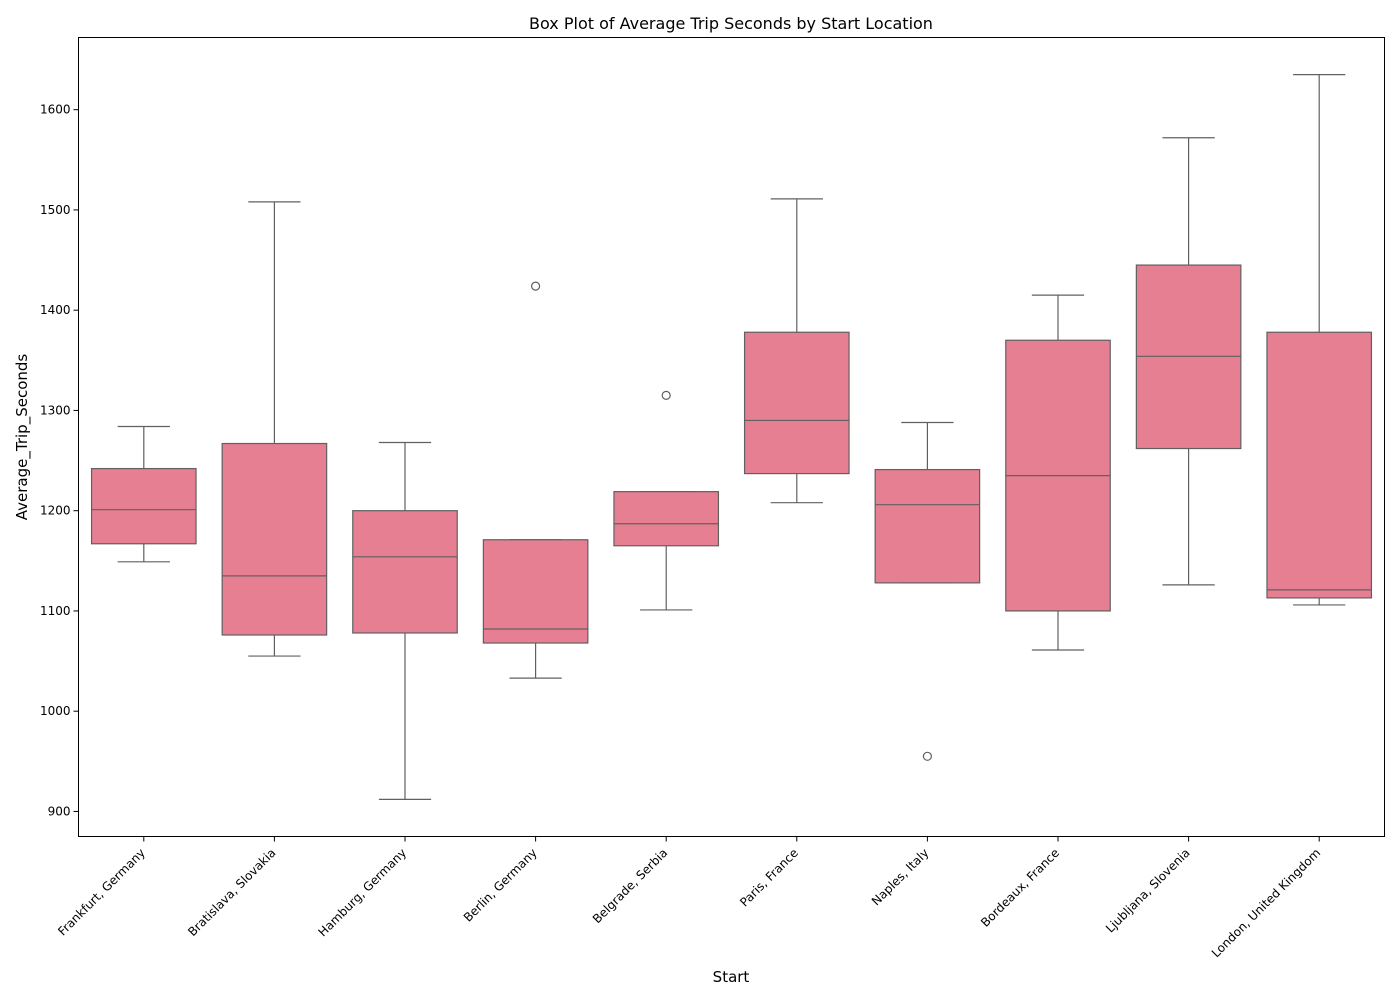  Describe the element at coordinates (55, 110) in the screenshot. I see `y-tick-label: 1600` at that location.